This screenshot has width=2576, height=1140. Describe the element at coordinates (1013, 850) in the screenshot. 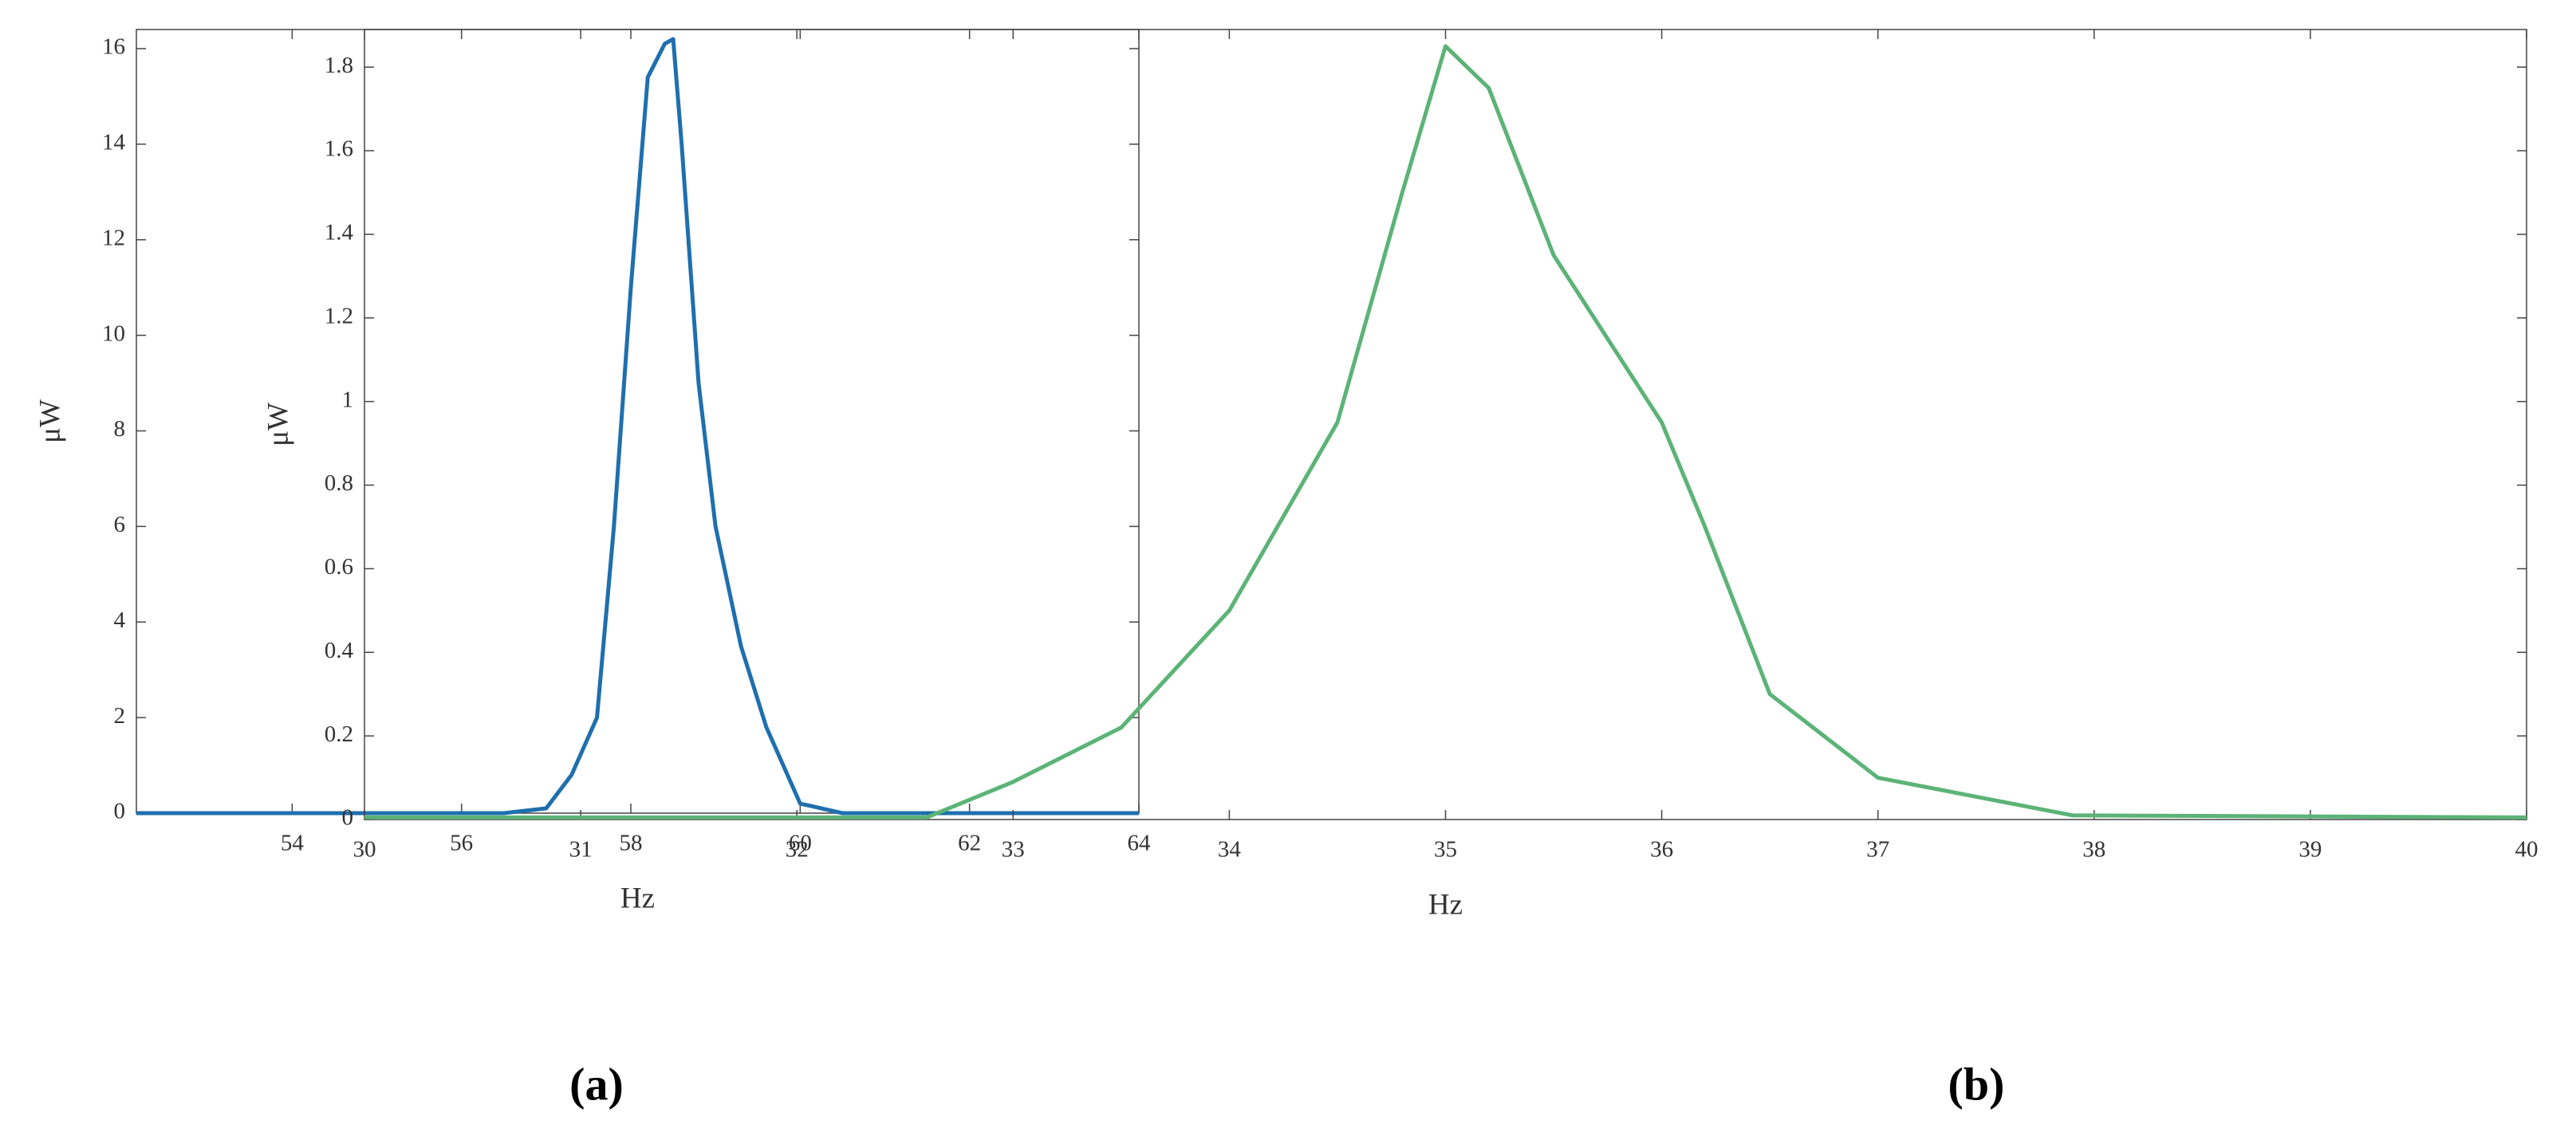

I see `x-tick-label: 33` at that location.